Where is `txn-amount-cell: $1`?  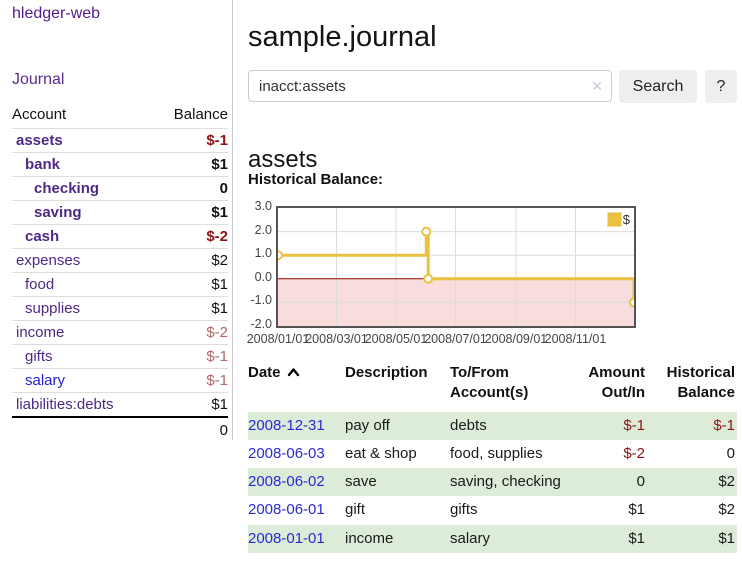 txn-amount-cell: $1 is located at coordinates (636, 538).